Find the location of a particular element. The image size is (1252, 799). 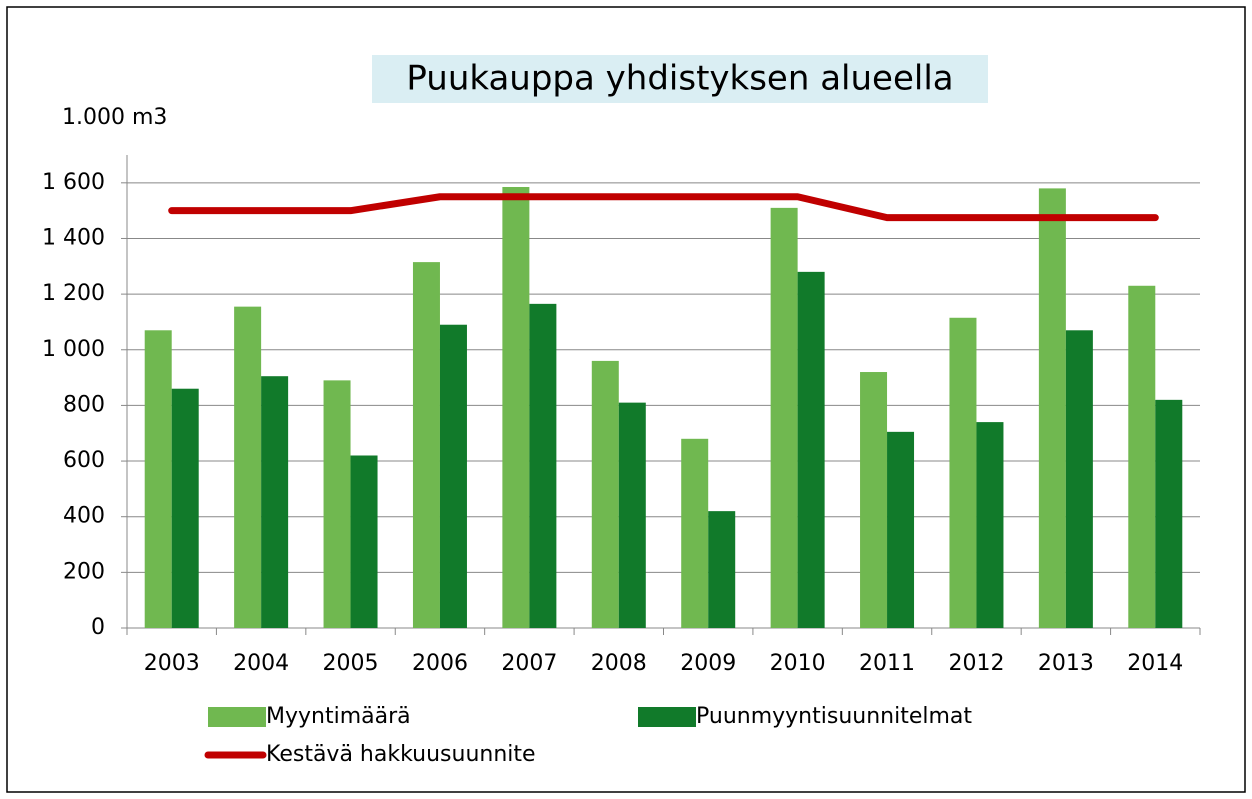

legend-label: Myyntimäärä is located at coordinates (338, 716).